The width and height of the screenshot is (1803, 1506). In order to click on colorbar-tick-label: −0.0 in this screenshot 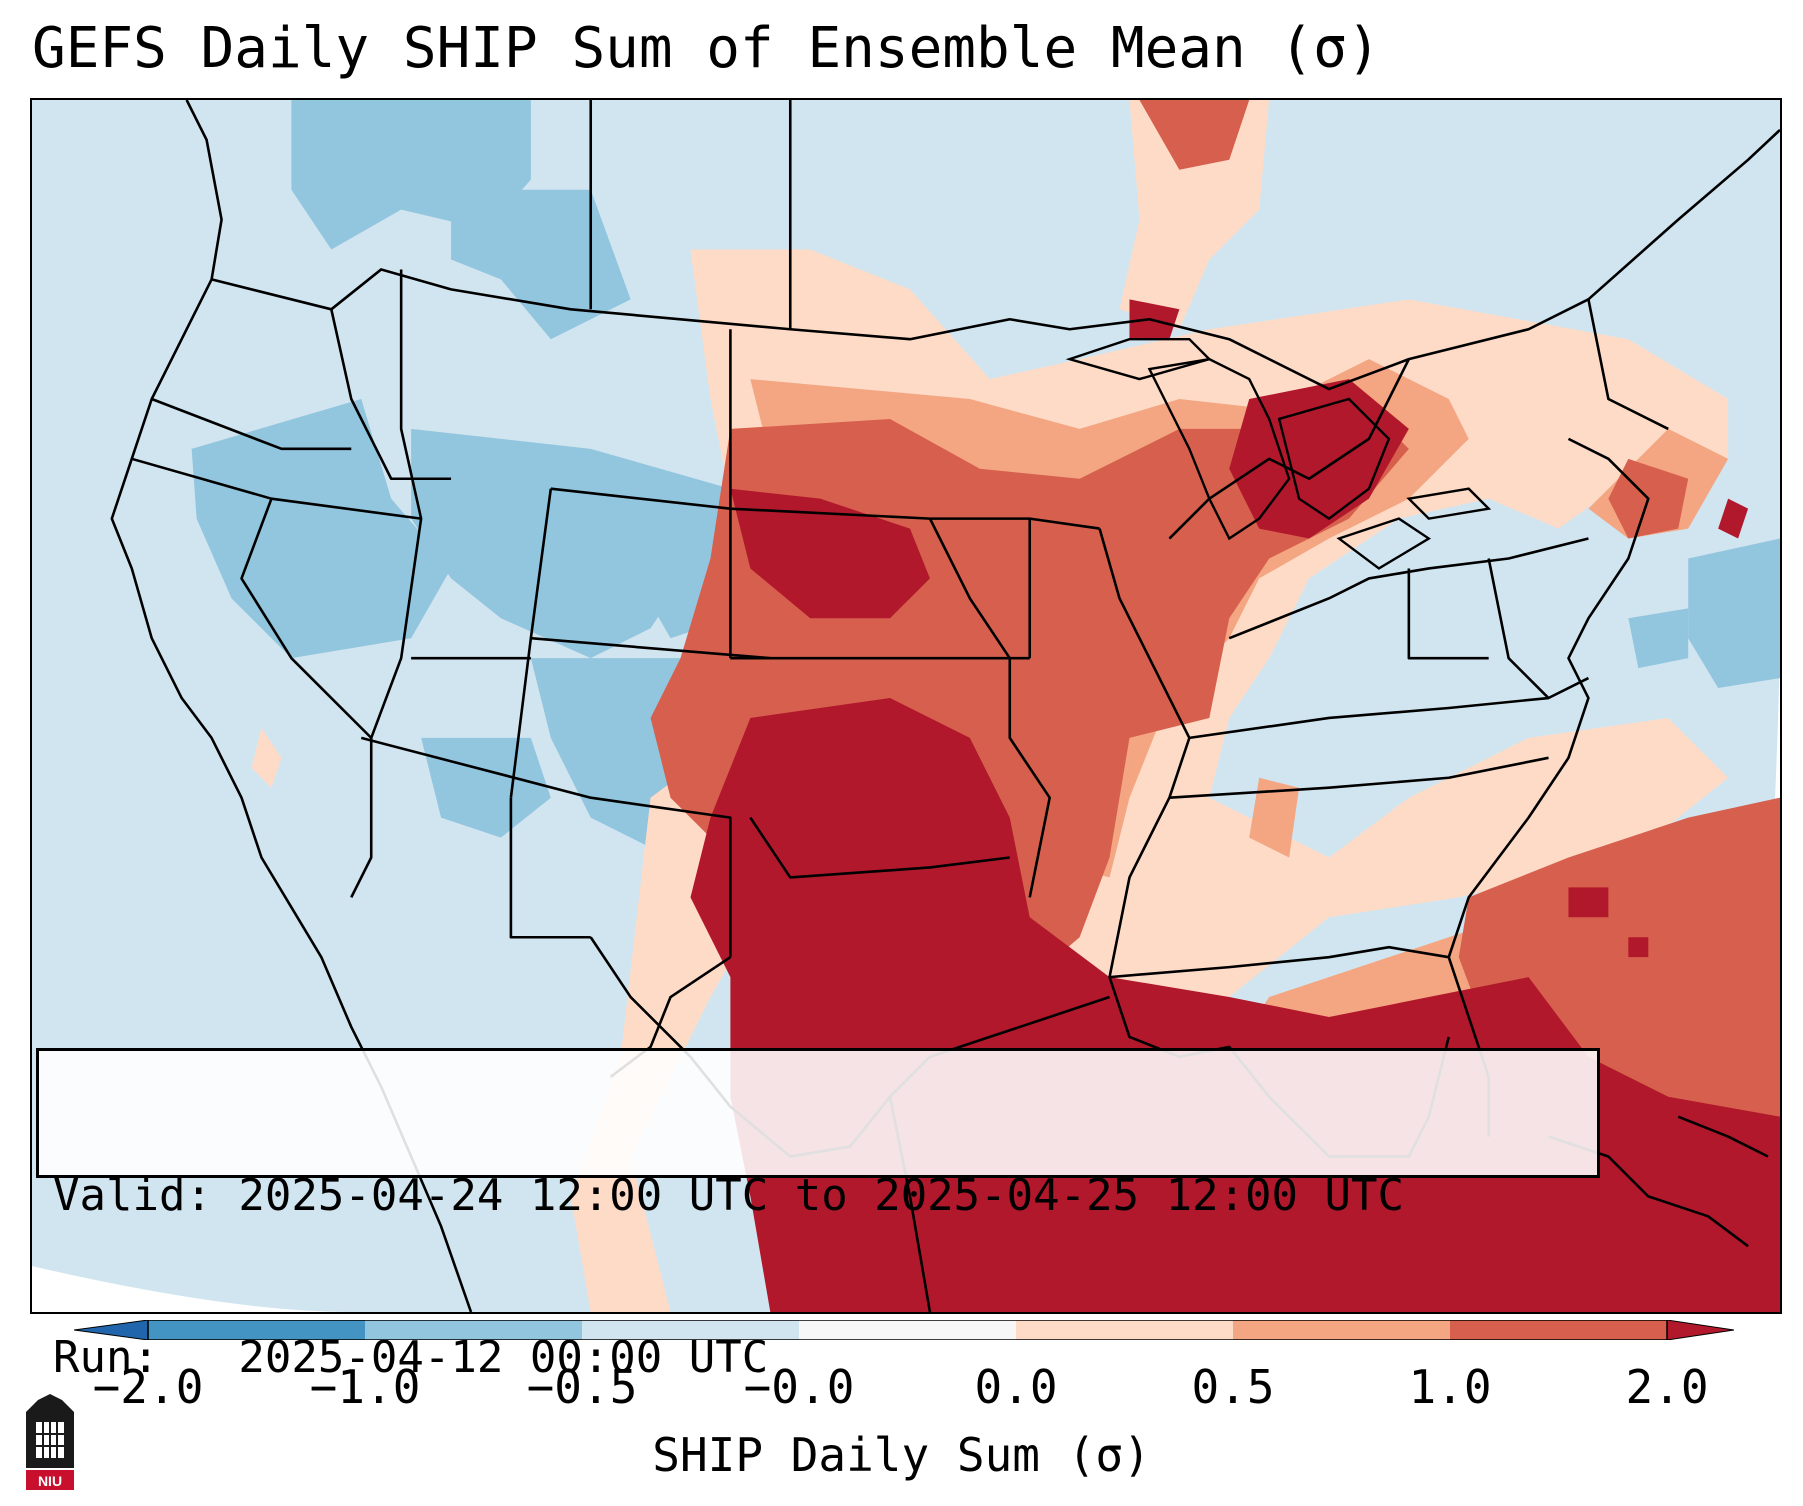, I will do `click(799, 1387)`.